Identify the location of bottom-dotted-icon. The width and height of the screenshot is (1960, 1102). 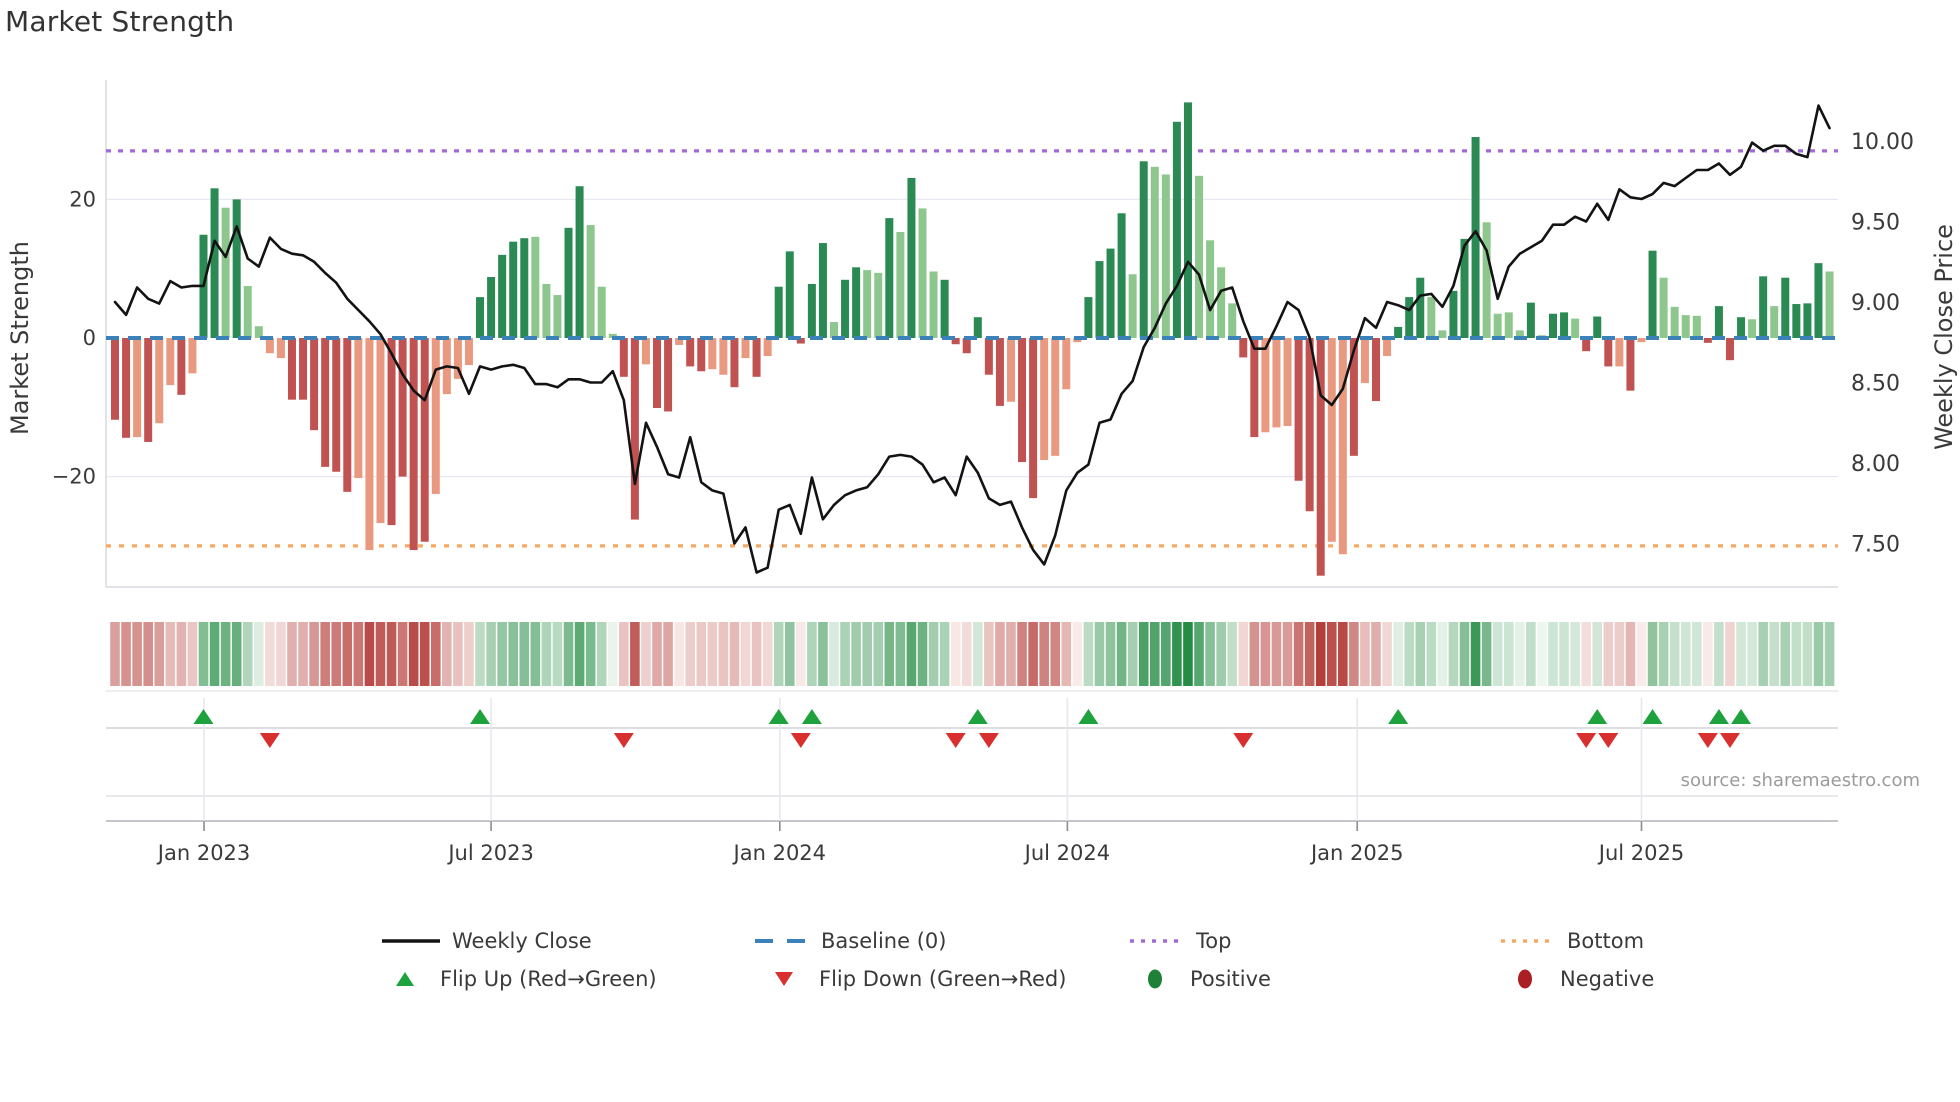
(1528, 941).